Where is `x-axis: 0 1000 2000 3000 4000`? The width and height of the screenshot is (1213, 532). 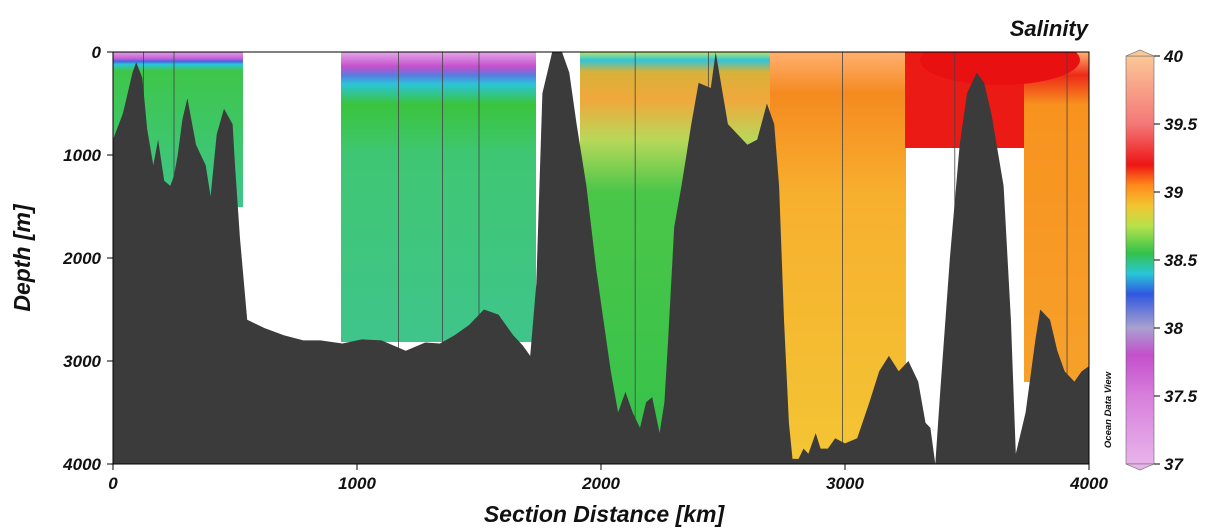 x-axis: 0 1000 2000 3000 4000 is located at coordinates (608, 478).